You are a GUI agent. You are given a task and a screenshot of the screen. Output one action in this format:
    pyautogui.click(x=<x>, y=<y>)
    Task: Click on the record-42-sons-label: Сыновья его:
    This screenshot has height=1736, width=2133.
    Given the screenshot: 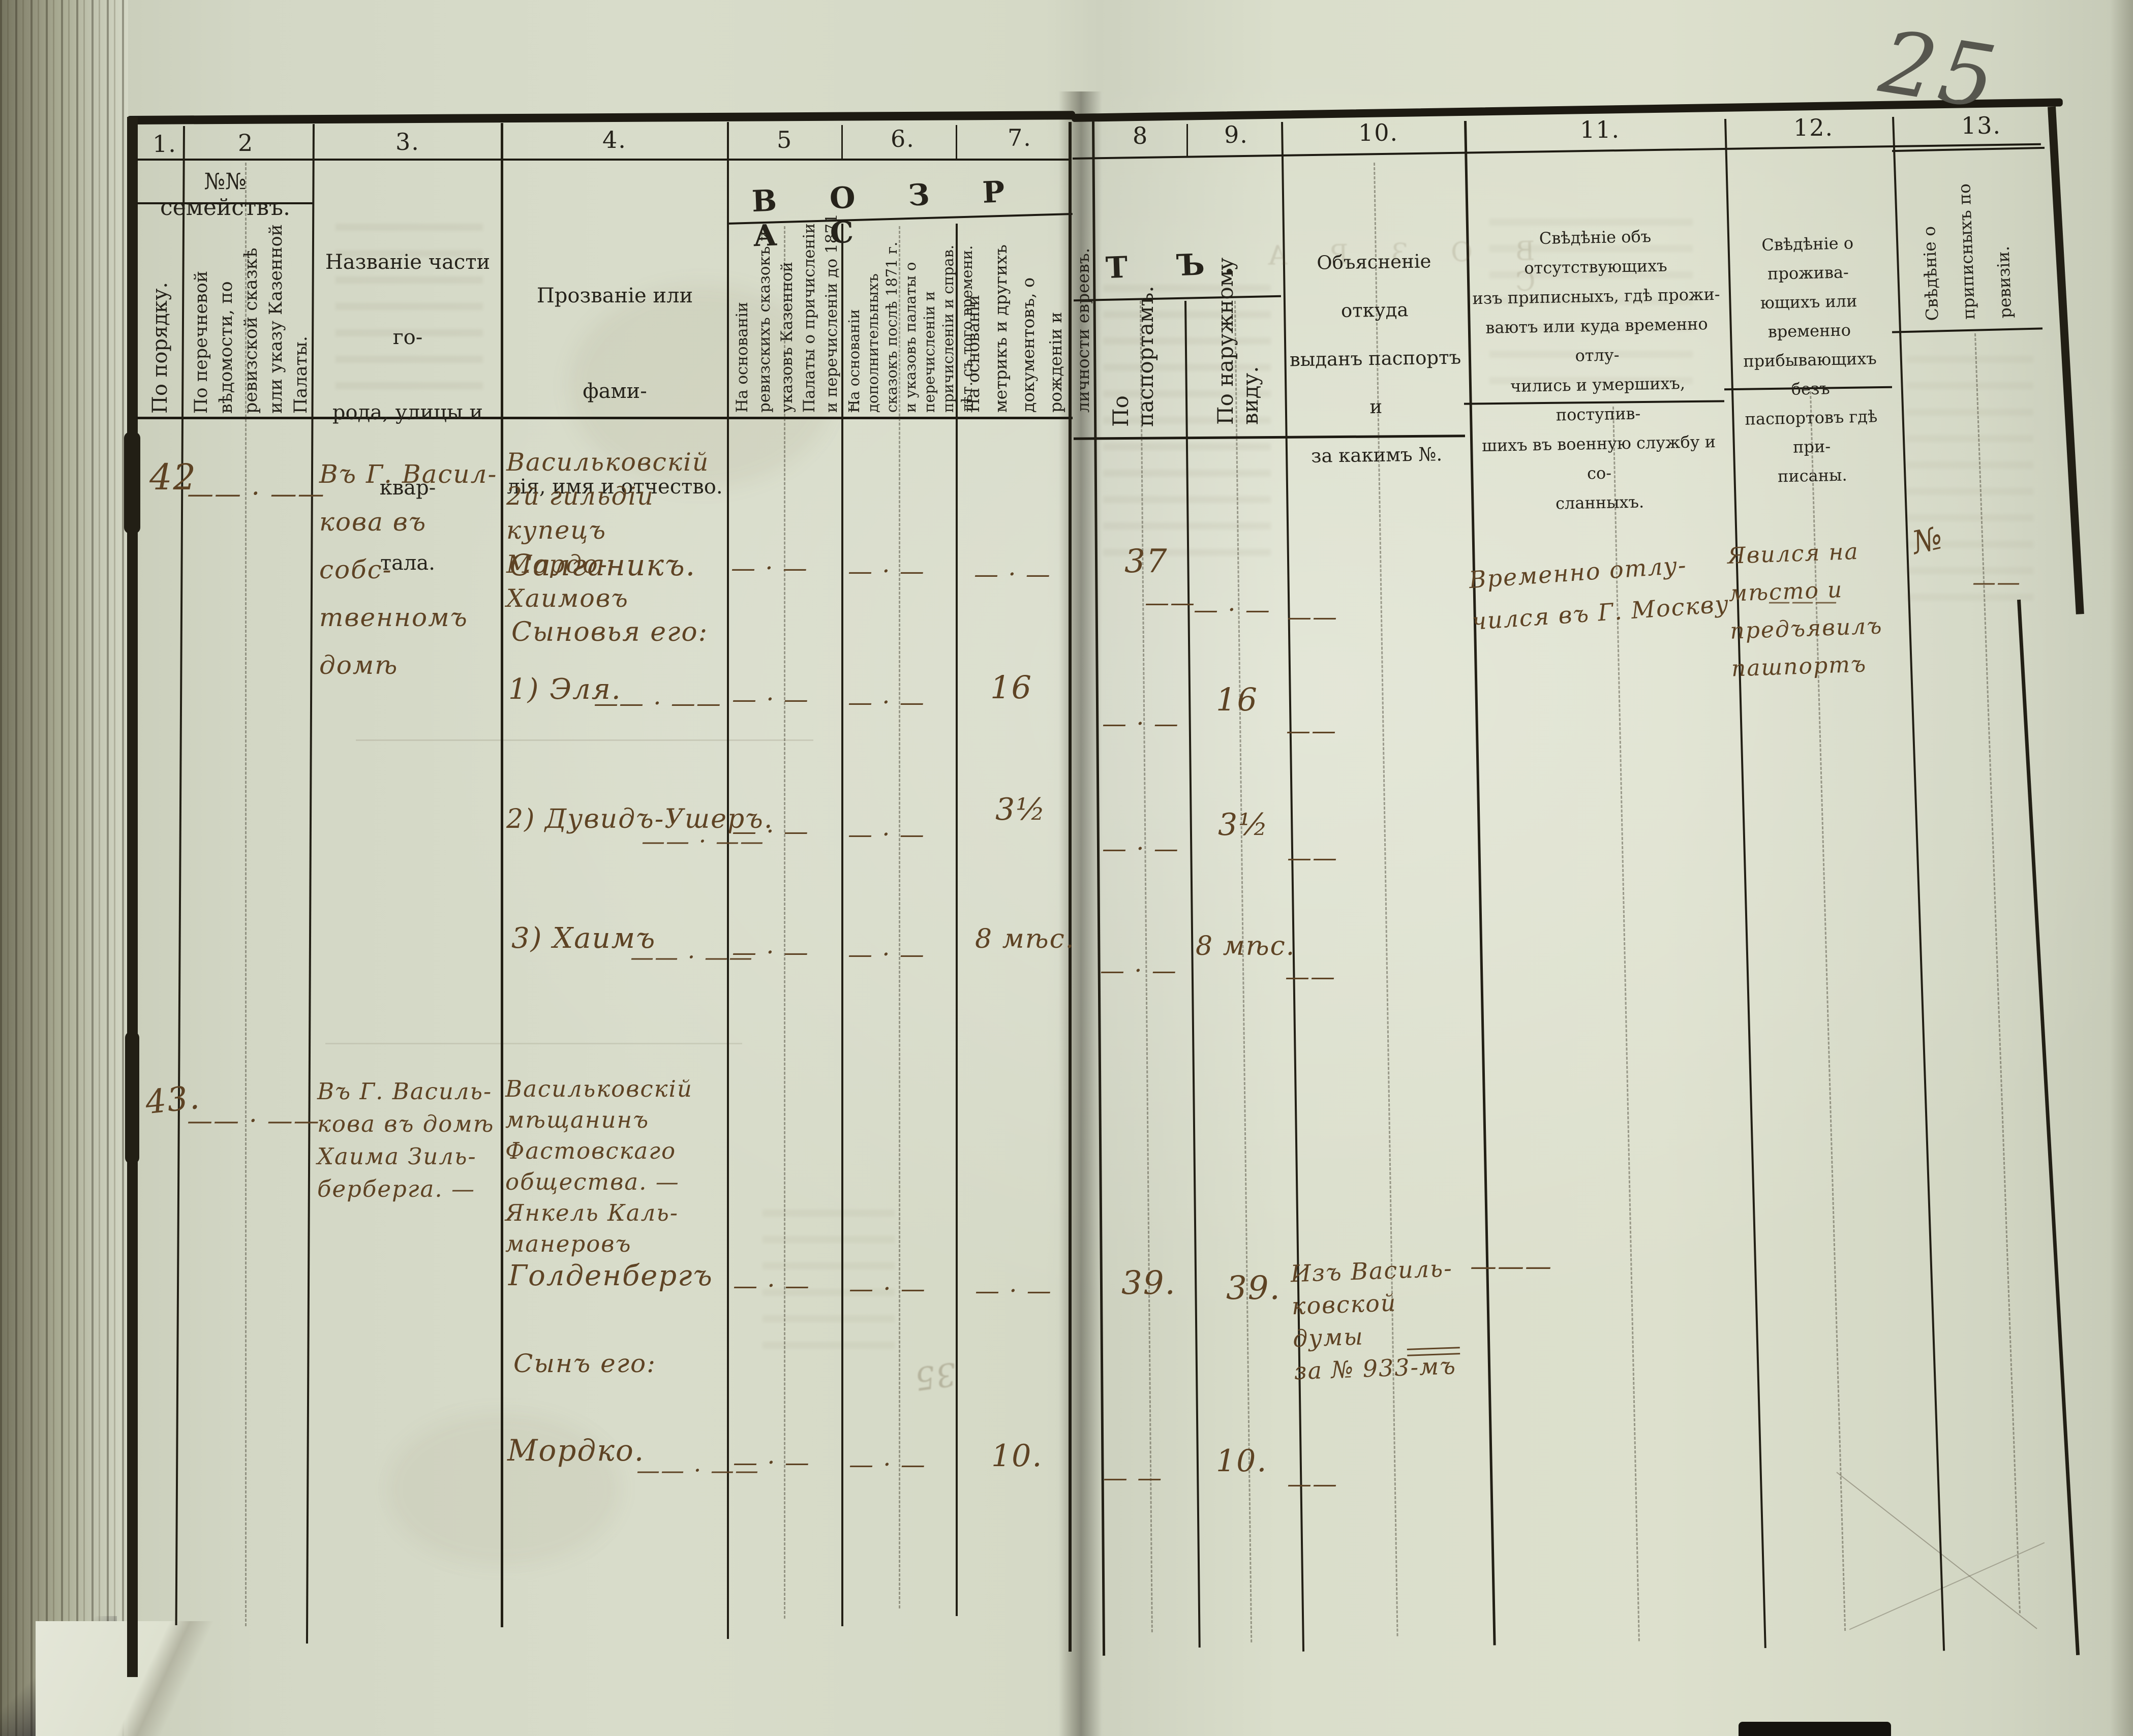 What is the action you would take?
    pyautogui.click(x=610, y=632)
    